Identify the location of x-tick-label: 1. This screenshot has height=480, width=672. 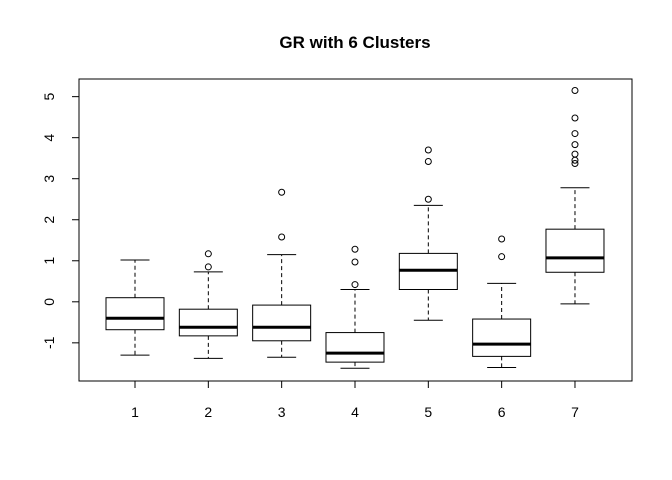
(135, 412).